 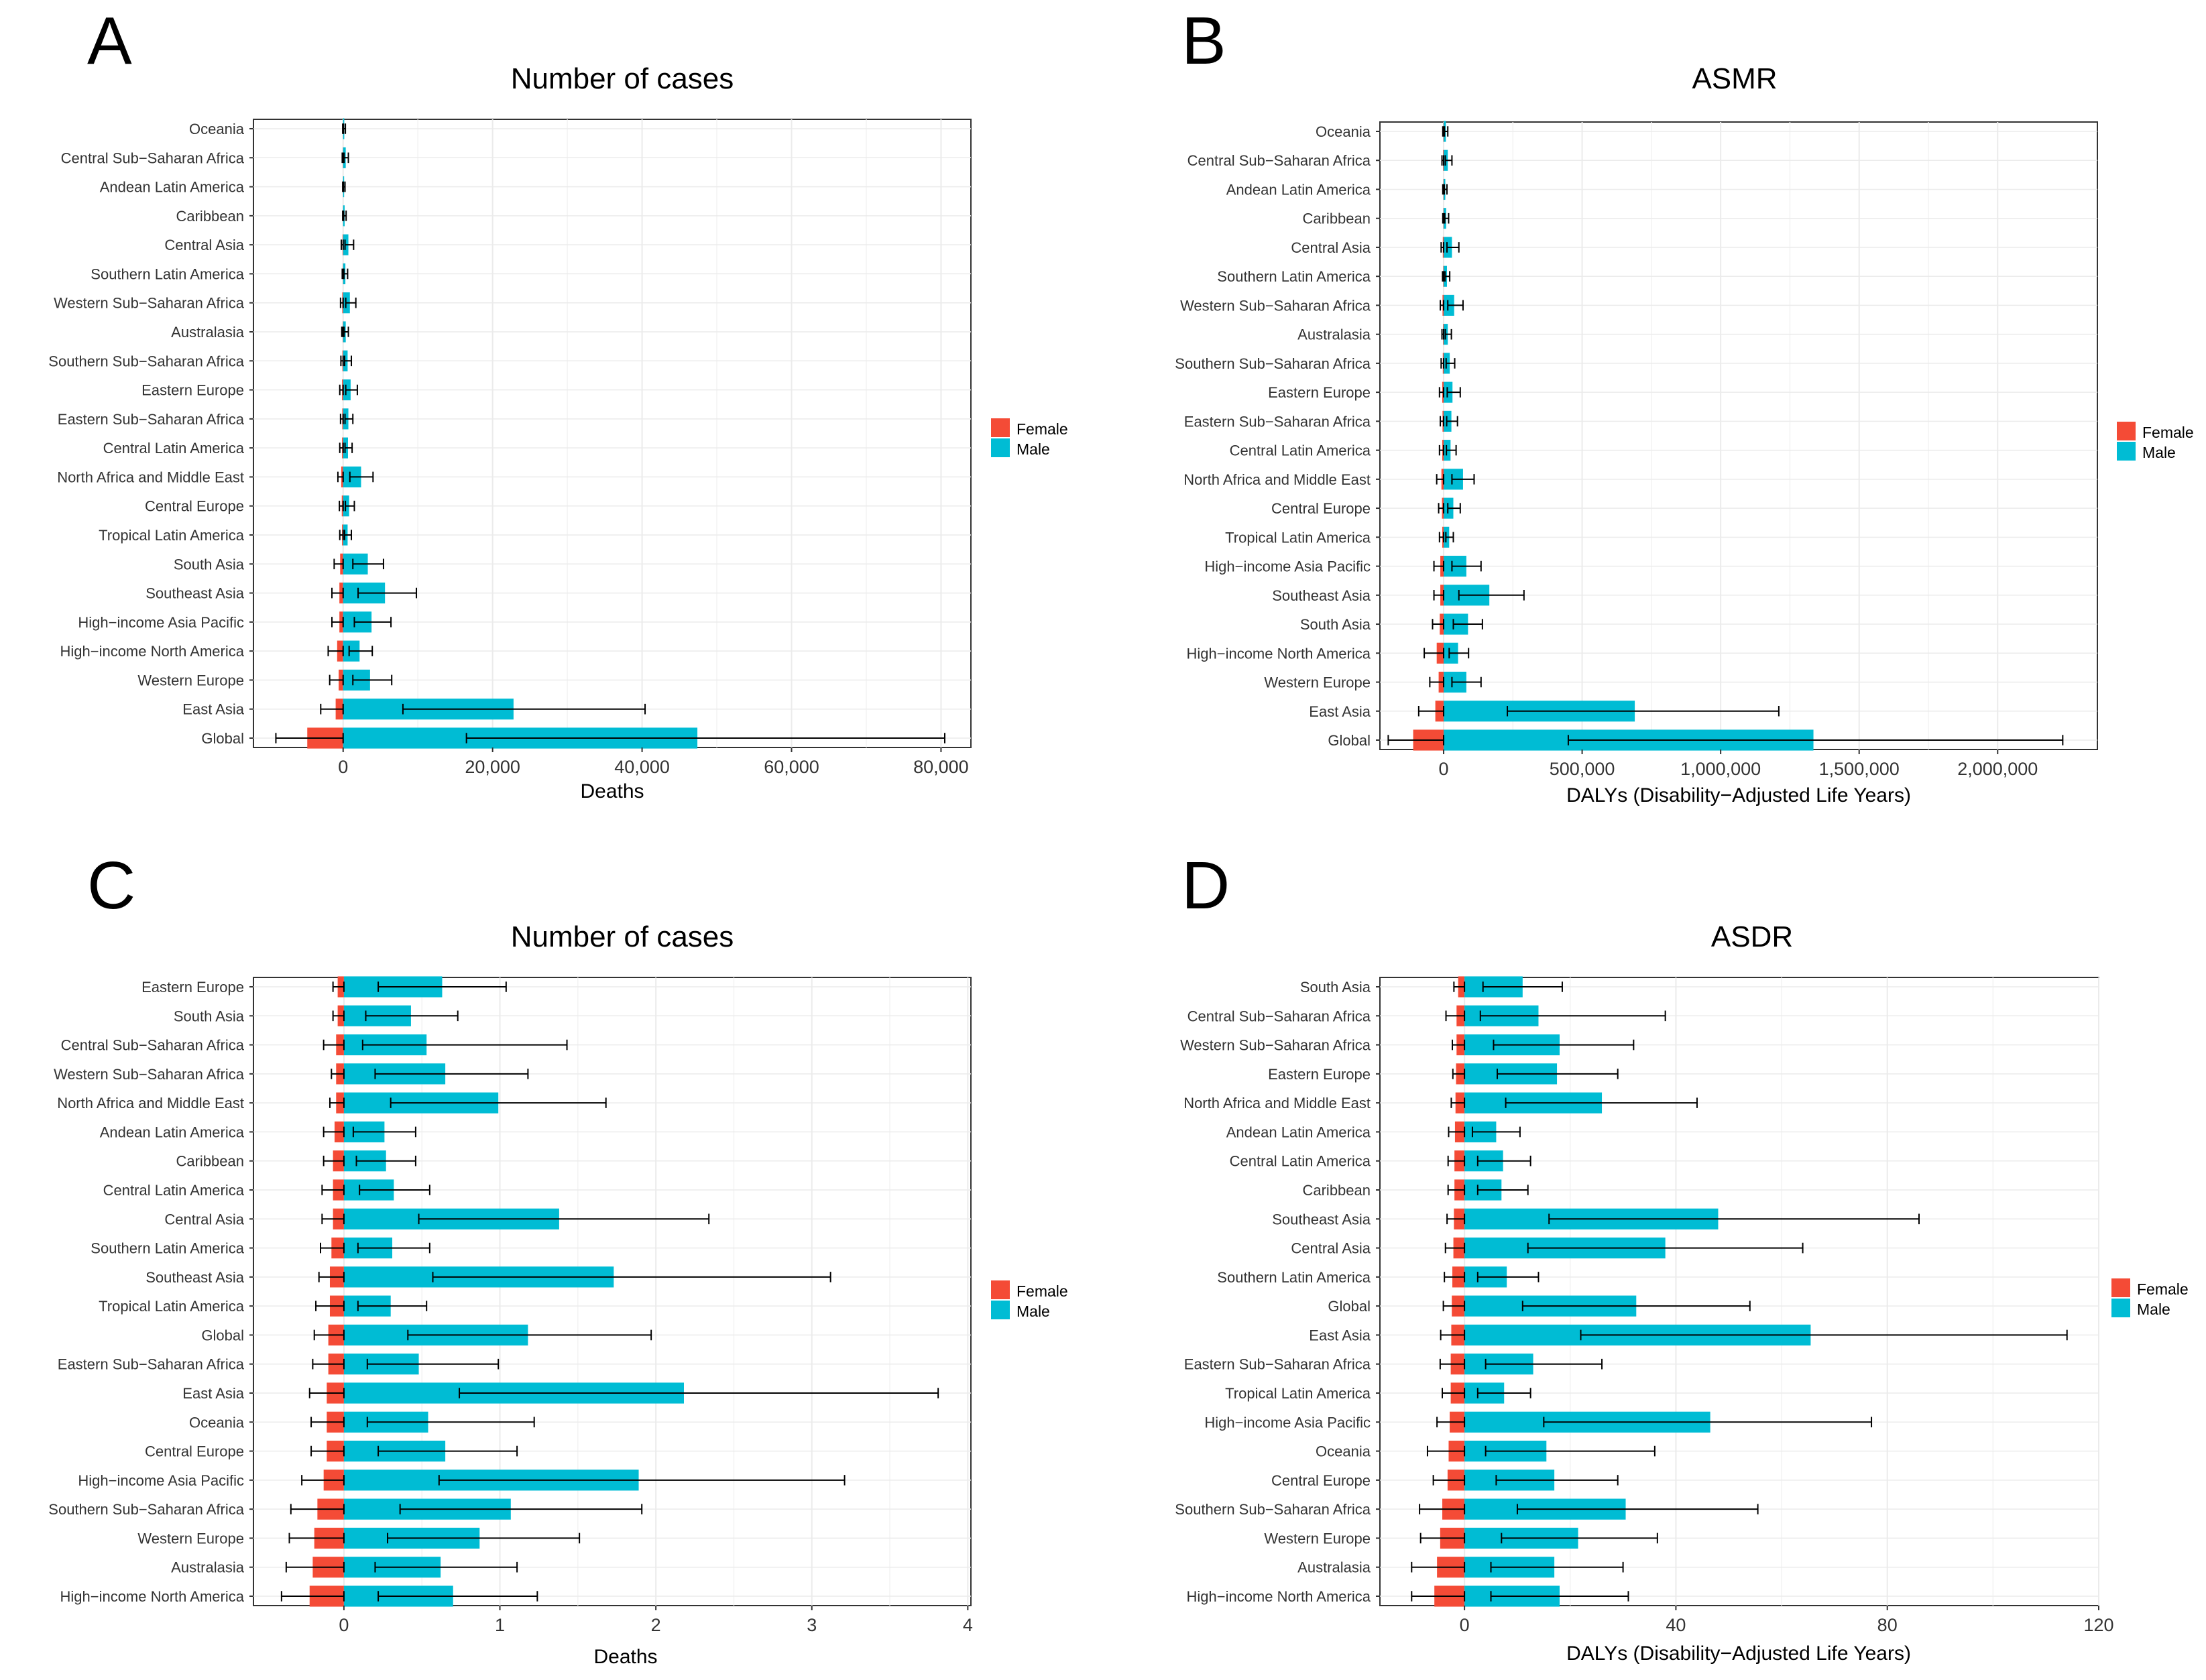 What do you see at coordinates (493, 767) in the screenshot?
I see `panel-a-x-label: 20,000` at bounding box center [493, 767].